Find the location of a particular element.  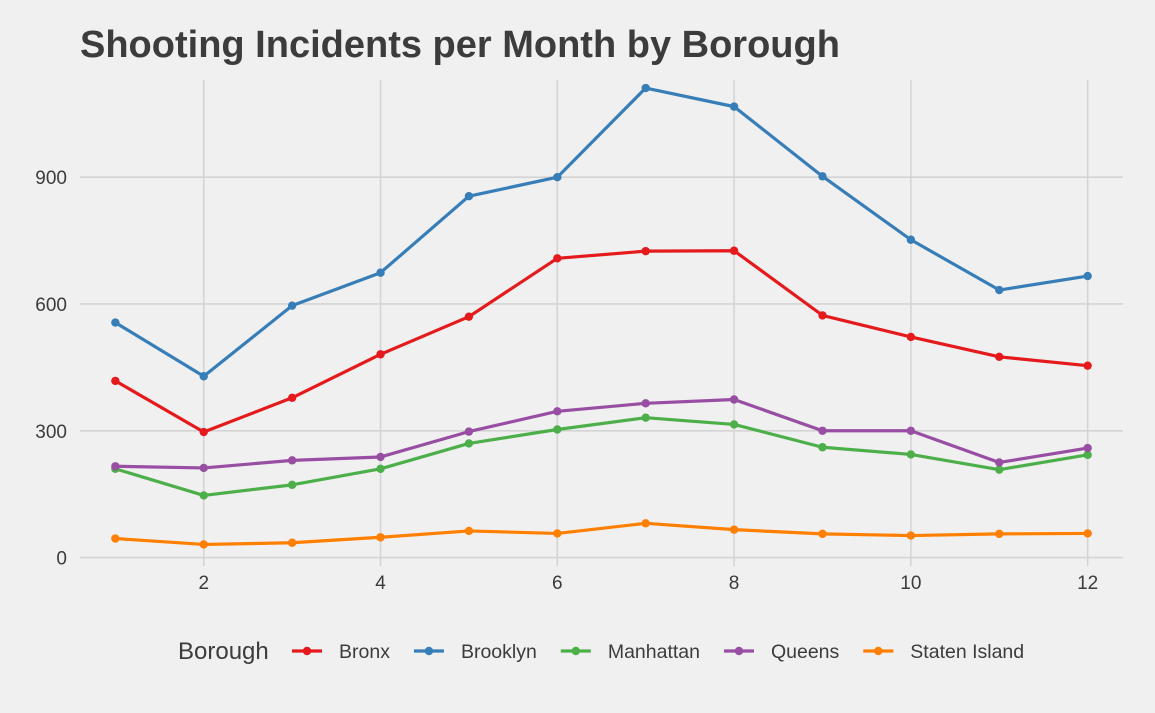

series-line-queens is located at coordinates (601, 433).